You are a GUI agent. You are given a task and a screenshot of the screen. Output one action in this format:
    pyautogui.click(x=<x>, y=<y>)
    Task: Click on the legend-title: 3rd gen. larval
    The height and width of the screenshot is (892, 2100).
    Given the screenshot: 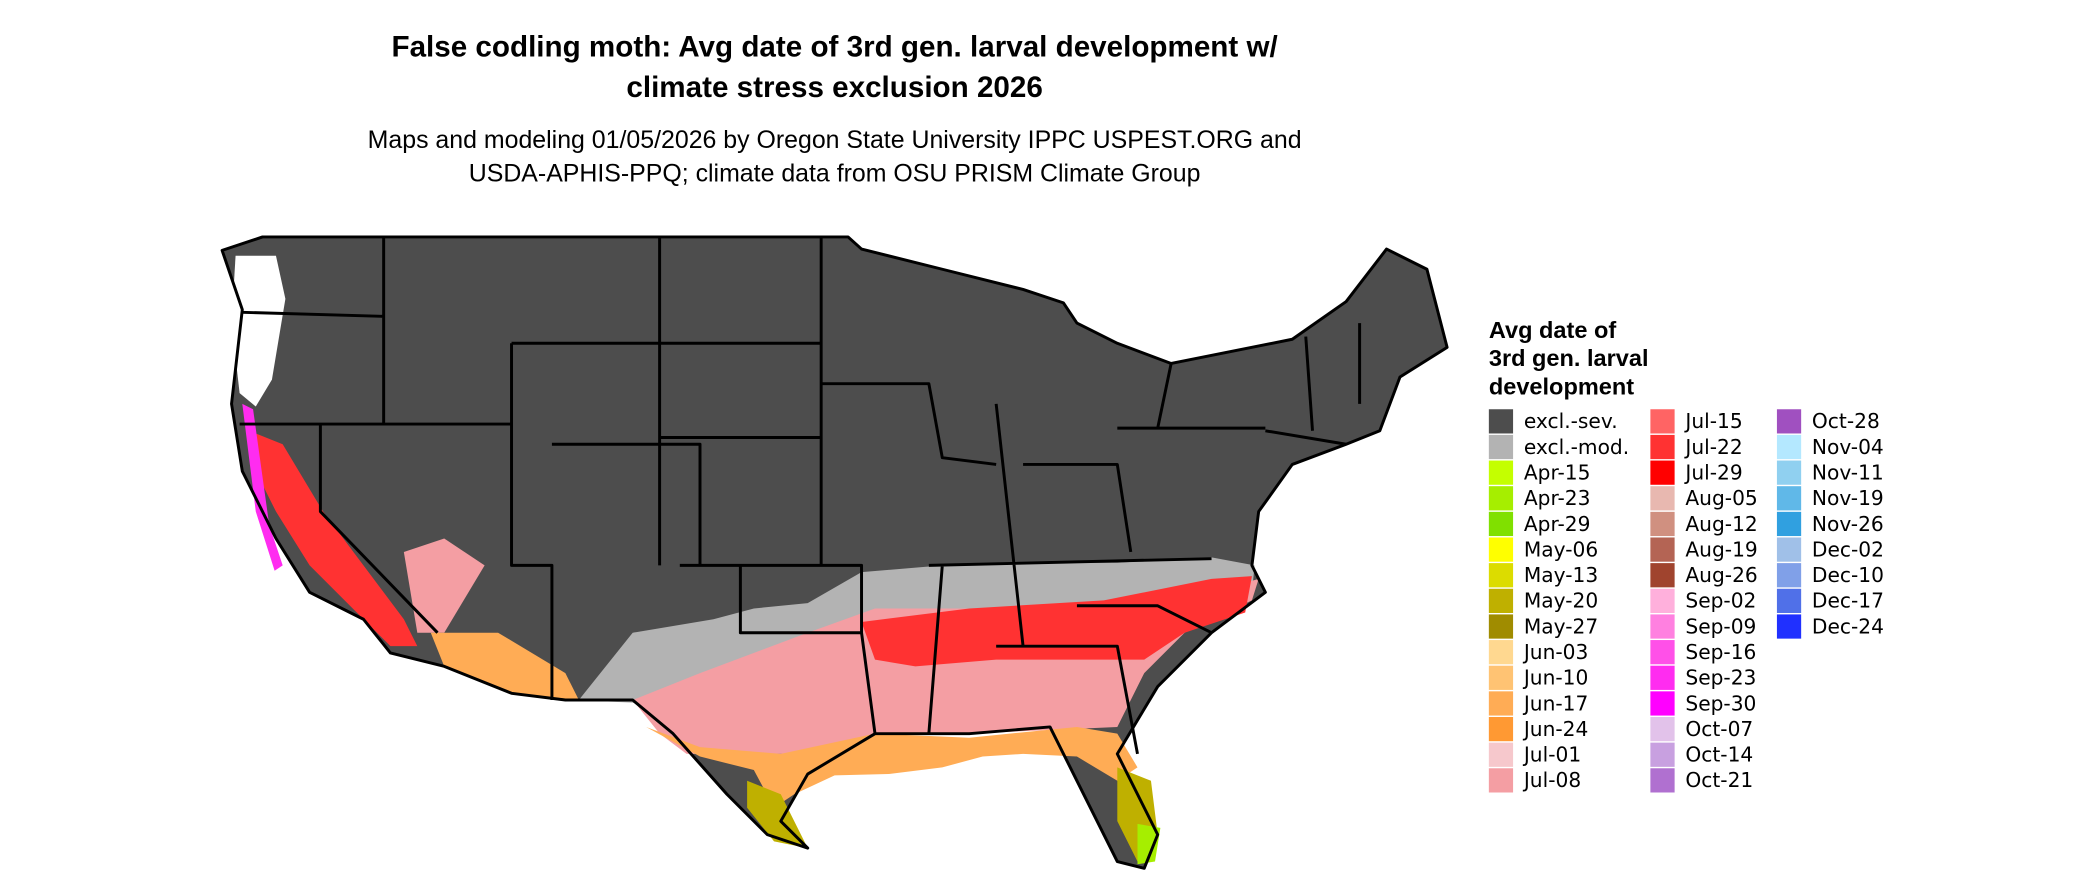 What is the action you would take?
    pyautogui.click(x=1569, y=358)
    